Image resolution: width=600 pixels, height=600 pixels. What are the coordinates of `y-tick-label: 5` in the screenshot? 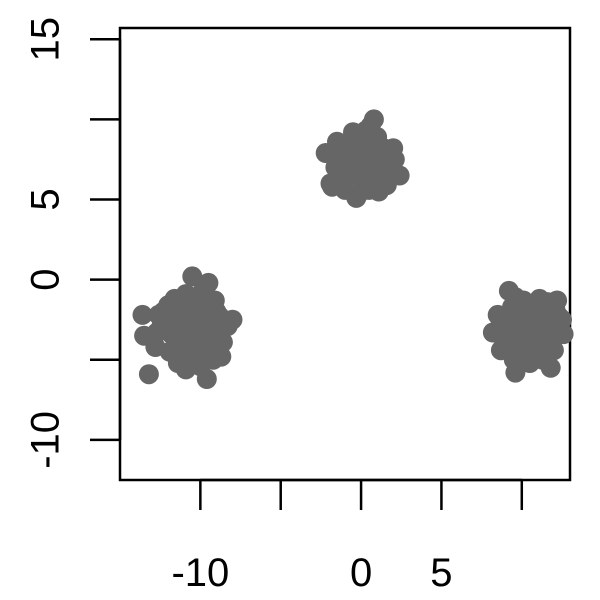 It's located at (46, 199).